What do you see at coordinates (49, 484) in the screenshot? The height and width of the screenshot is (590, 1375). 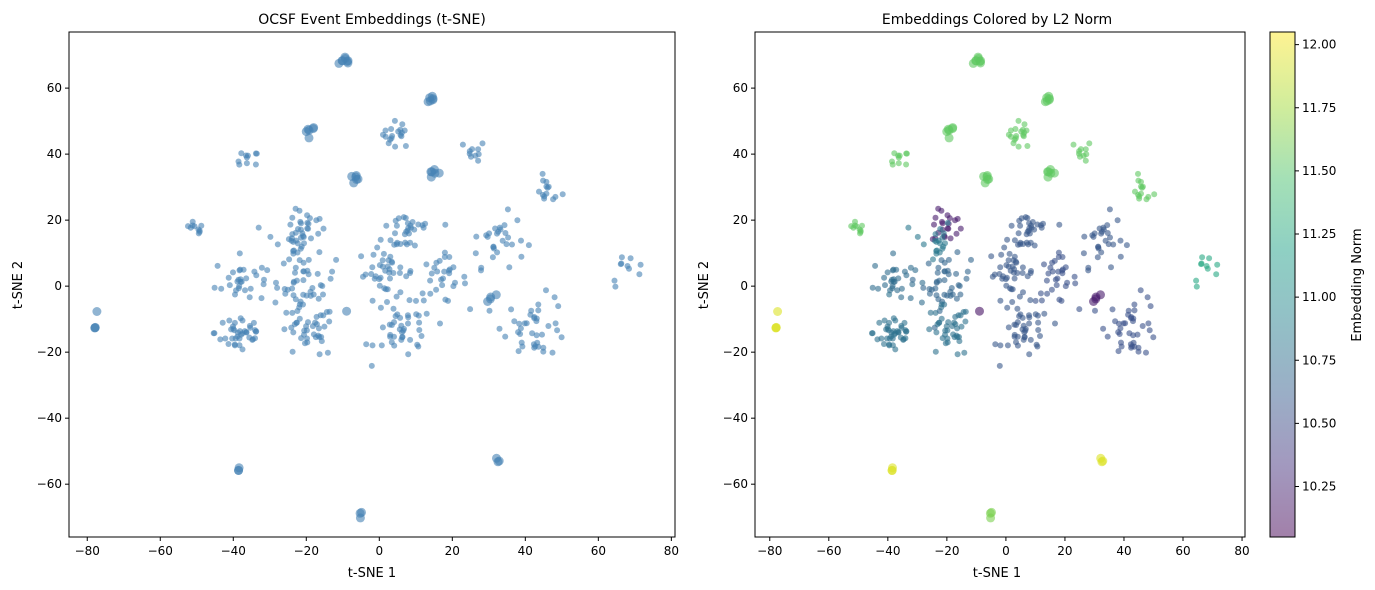 I see `y-tick-label: −60` at bounding box center [49, 484].